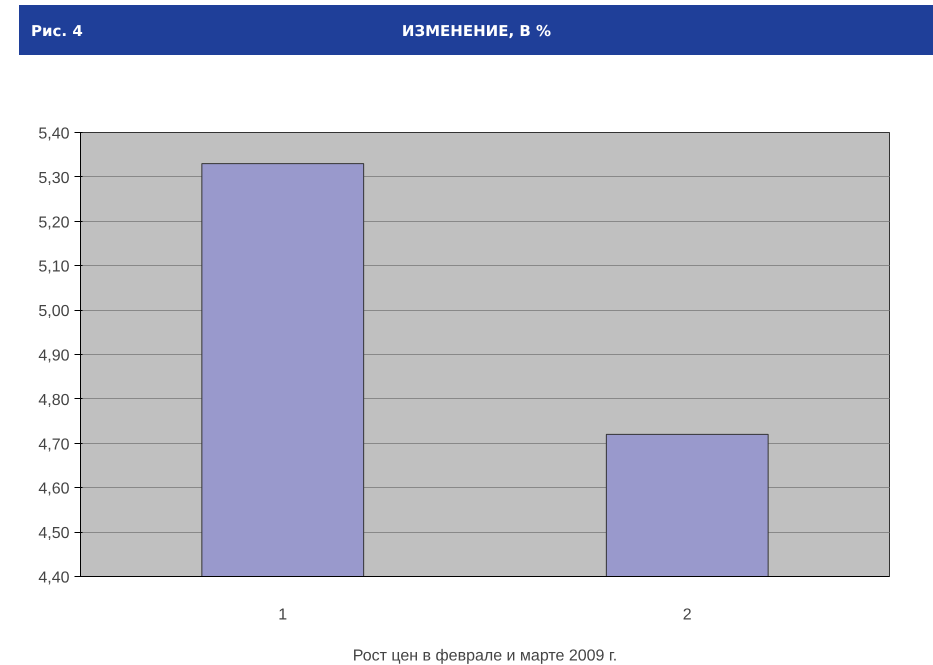 This screenshot has height=665, width=933. I want to click on y-tick-label: 5,00, so click(54, 311).